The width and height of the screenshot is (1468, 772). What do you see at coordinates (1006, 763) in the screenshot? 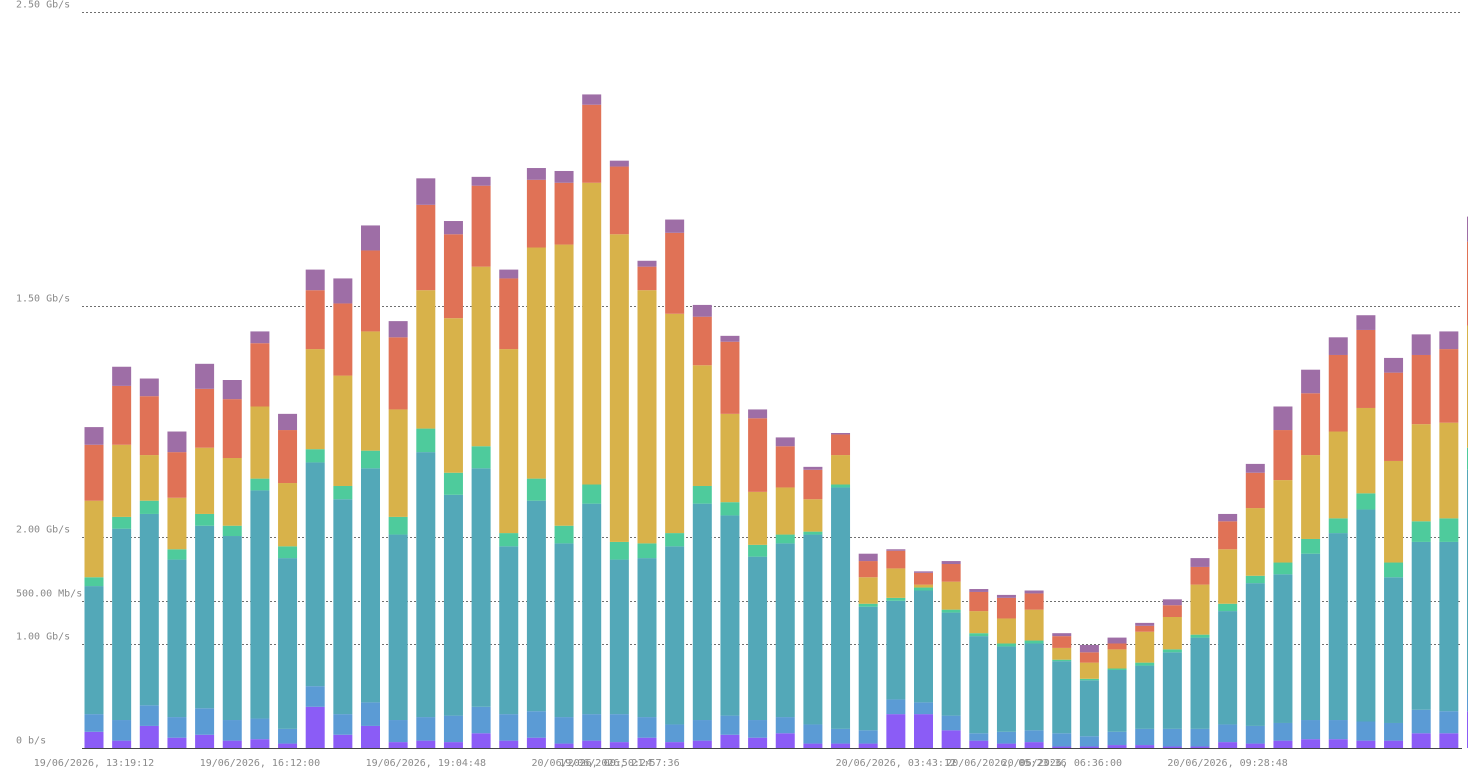
I see `x-tick-label: 20/06/2026, 05:23:36` at bounding box center [1006, 763].